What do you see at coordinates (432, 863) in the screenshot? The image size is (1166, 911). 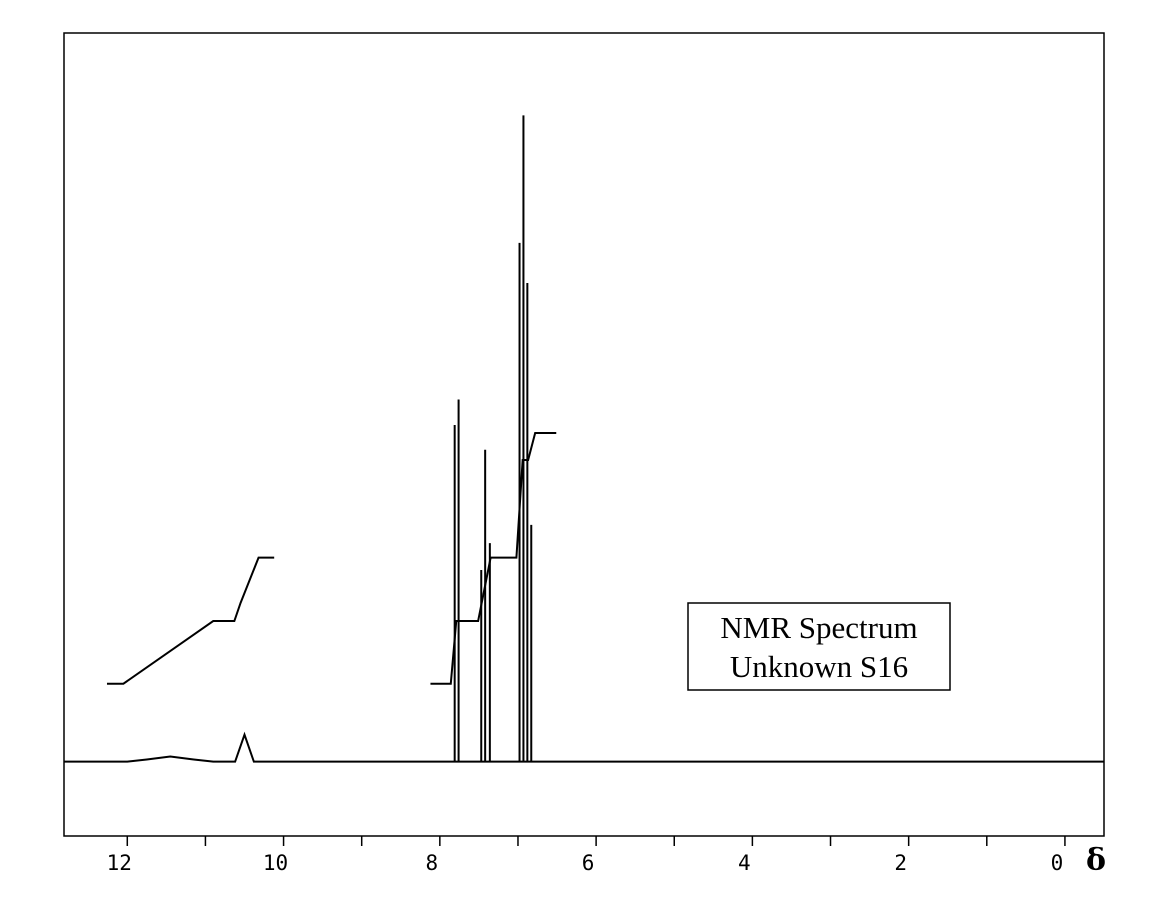 I see `x-tick-label: 8` at bounding box center [432, 863].